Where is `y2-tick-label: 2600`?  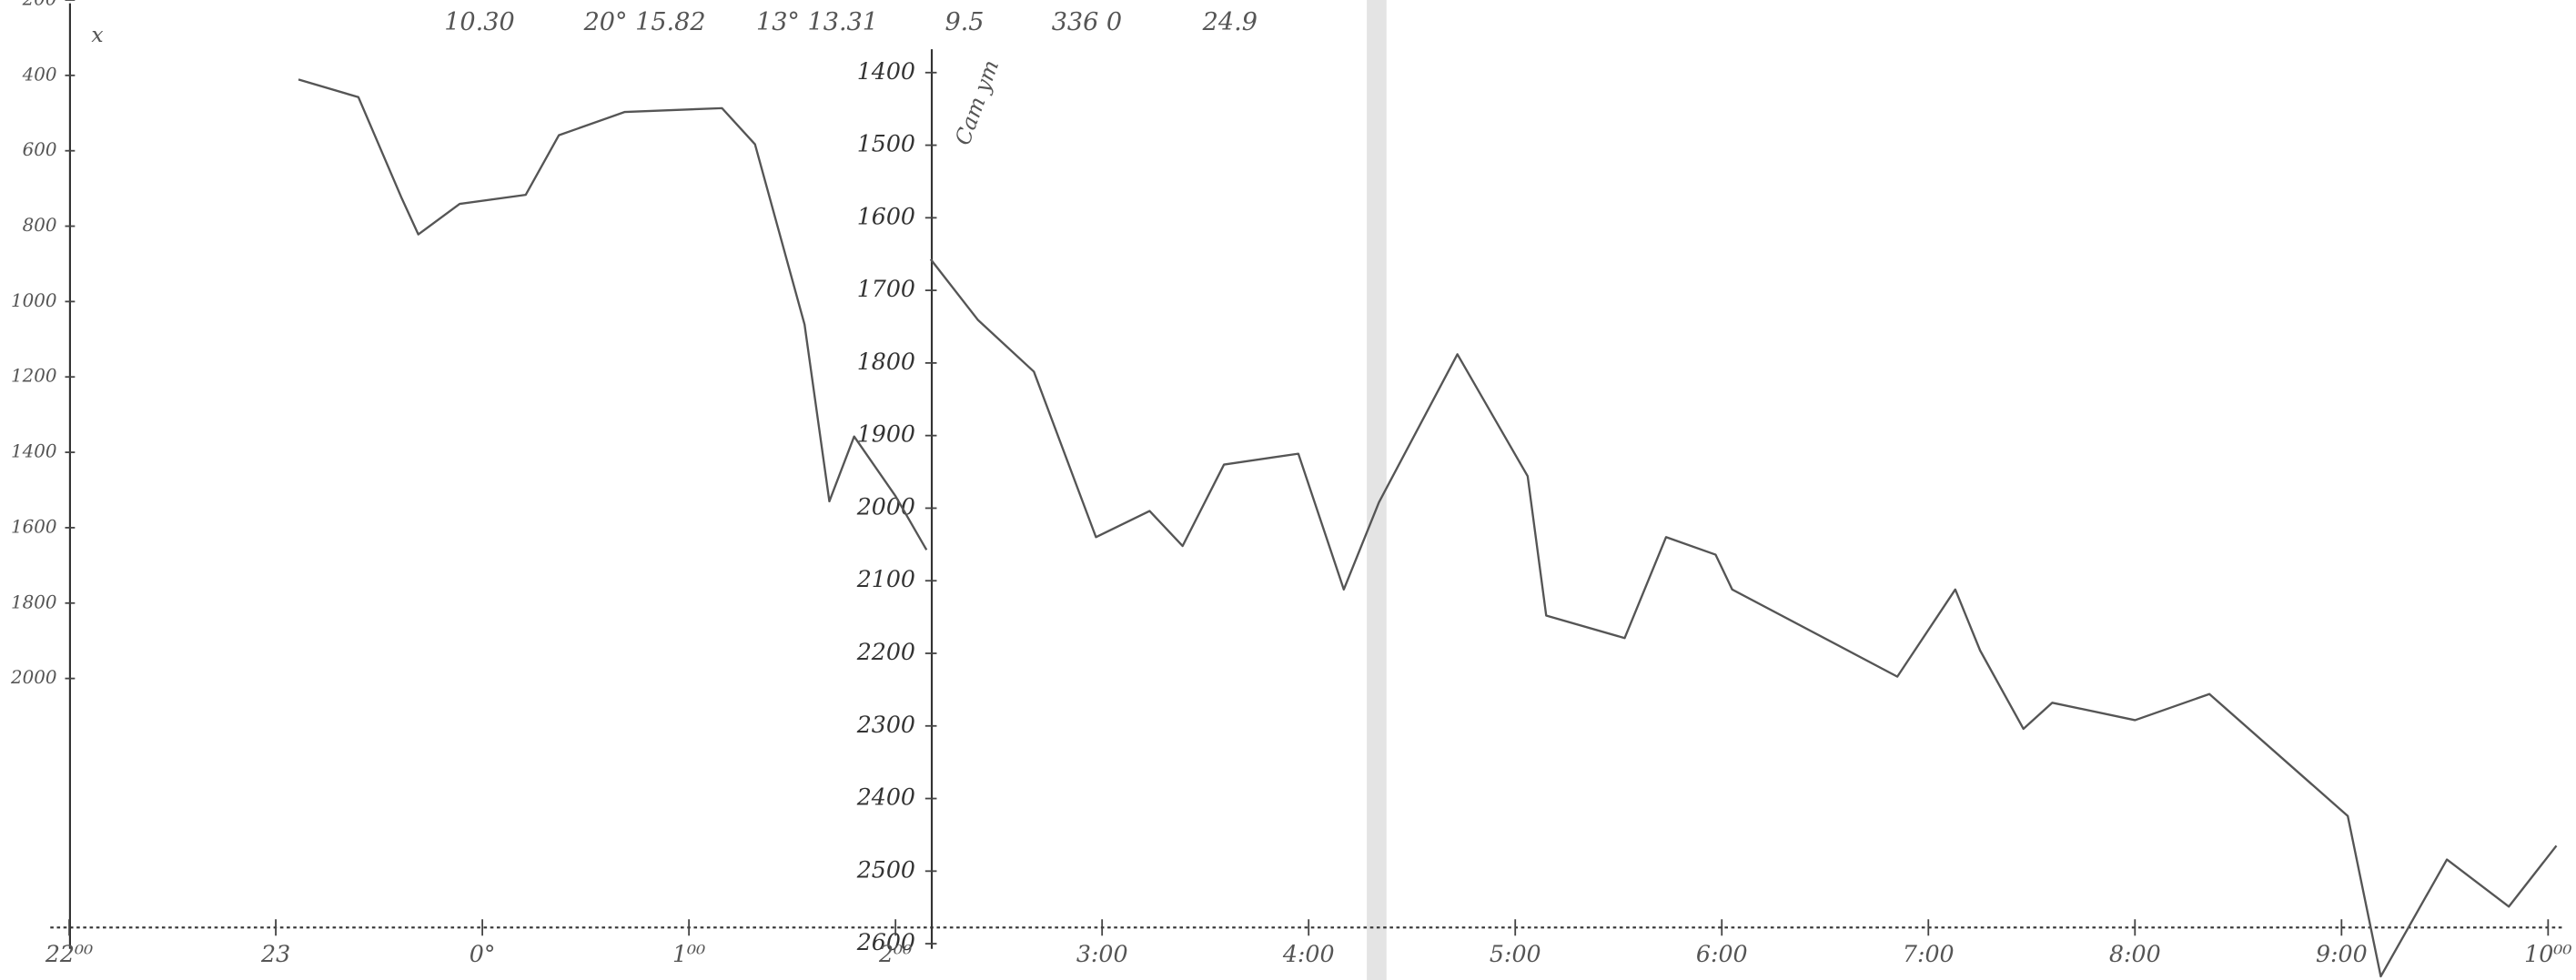
y2-tick-label: 2600 is located at coordinates (886, 942).